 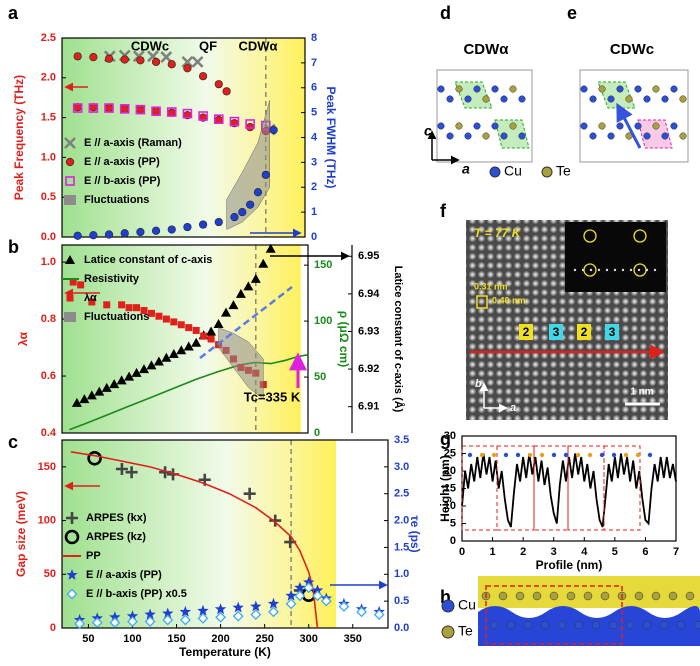 I want to click on unit-box, so click(x=482, y=302).